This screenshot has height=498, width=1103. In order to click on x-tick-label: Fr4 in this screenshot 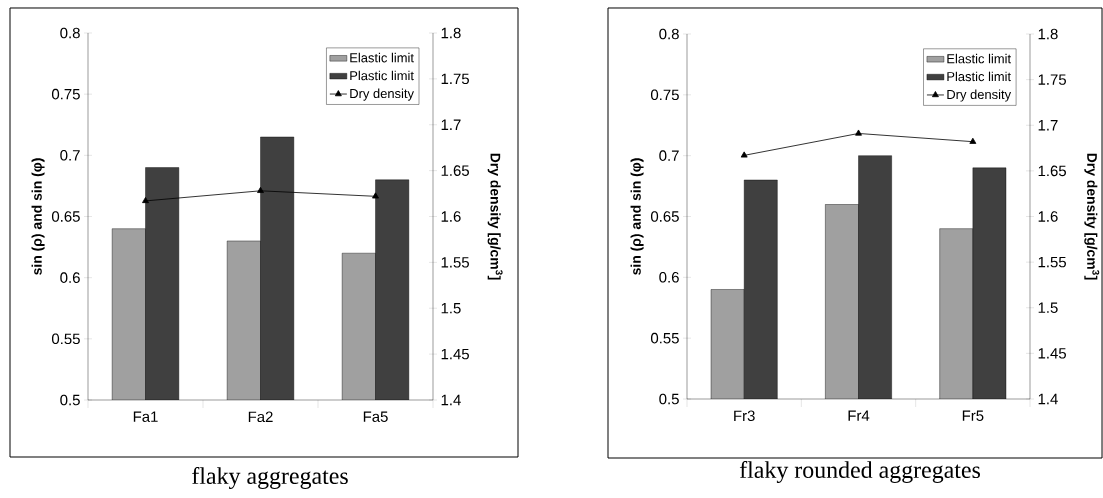, I will do `click(859, 415)`.